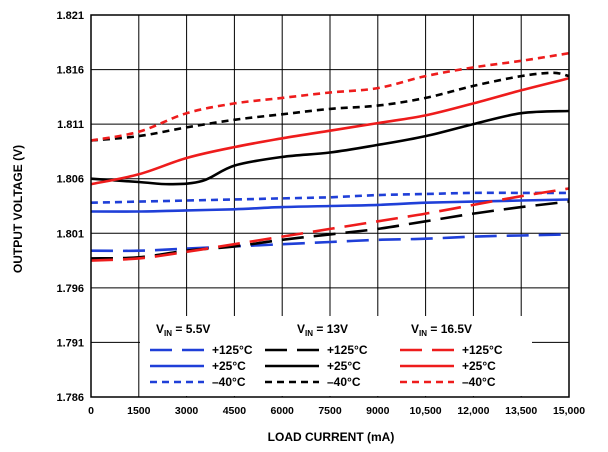  Describe the element at coordinates (235, 411) in the screenshot. I see `x-tick-label: 4500` at that location.